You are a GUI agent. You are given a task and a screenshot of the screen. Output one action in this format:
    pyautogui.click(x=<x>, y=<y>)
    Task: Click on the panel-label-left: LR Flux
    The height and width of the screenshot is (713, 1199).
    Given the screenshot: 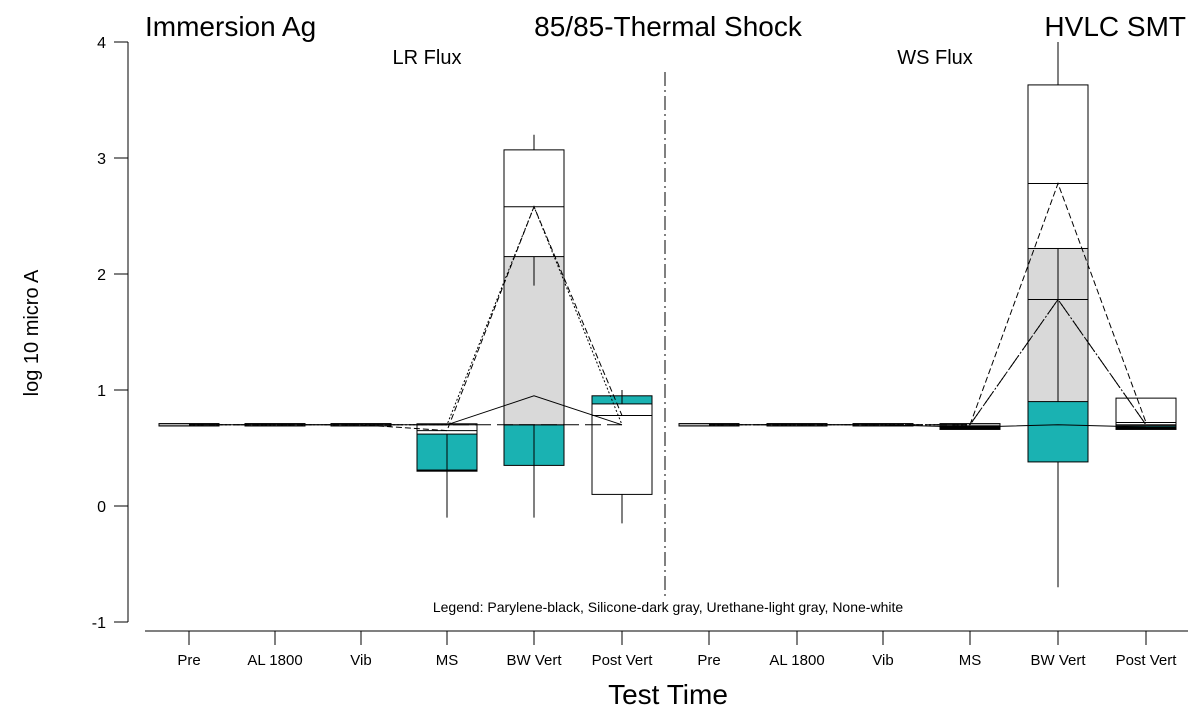 What is the action you would take?
    pyautogui.click(x=427, y=58)
    